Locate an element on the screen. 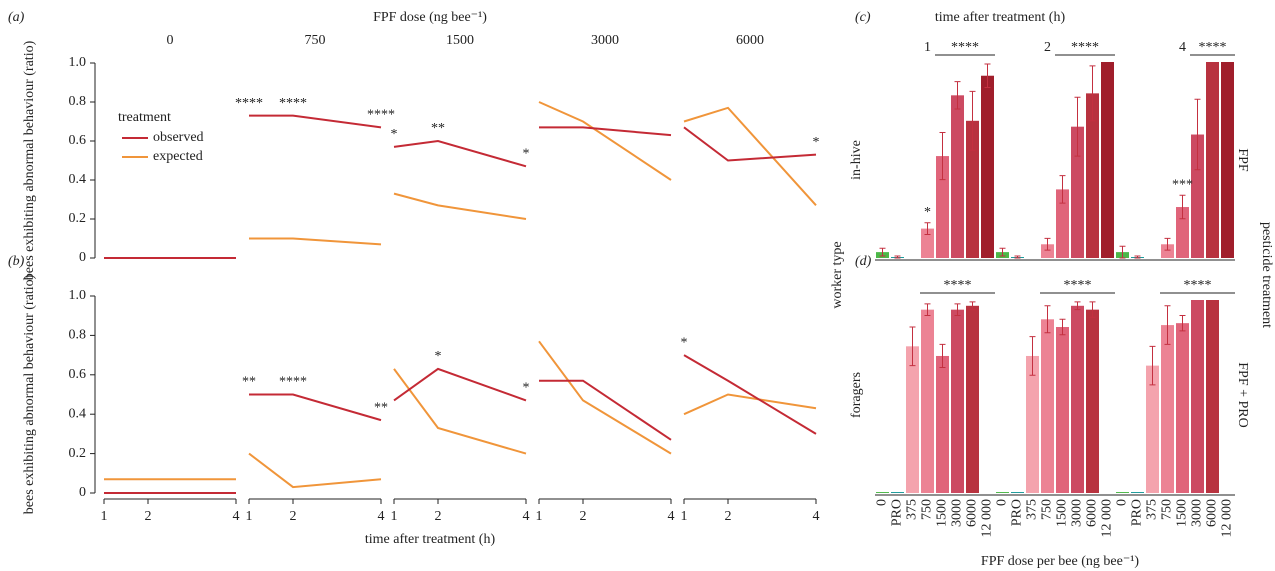 Image resolution: width=1275 pixels, height=571 pixels. x-tick-label: 3000 is located at coordinates (1077, 513).